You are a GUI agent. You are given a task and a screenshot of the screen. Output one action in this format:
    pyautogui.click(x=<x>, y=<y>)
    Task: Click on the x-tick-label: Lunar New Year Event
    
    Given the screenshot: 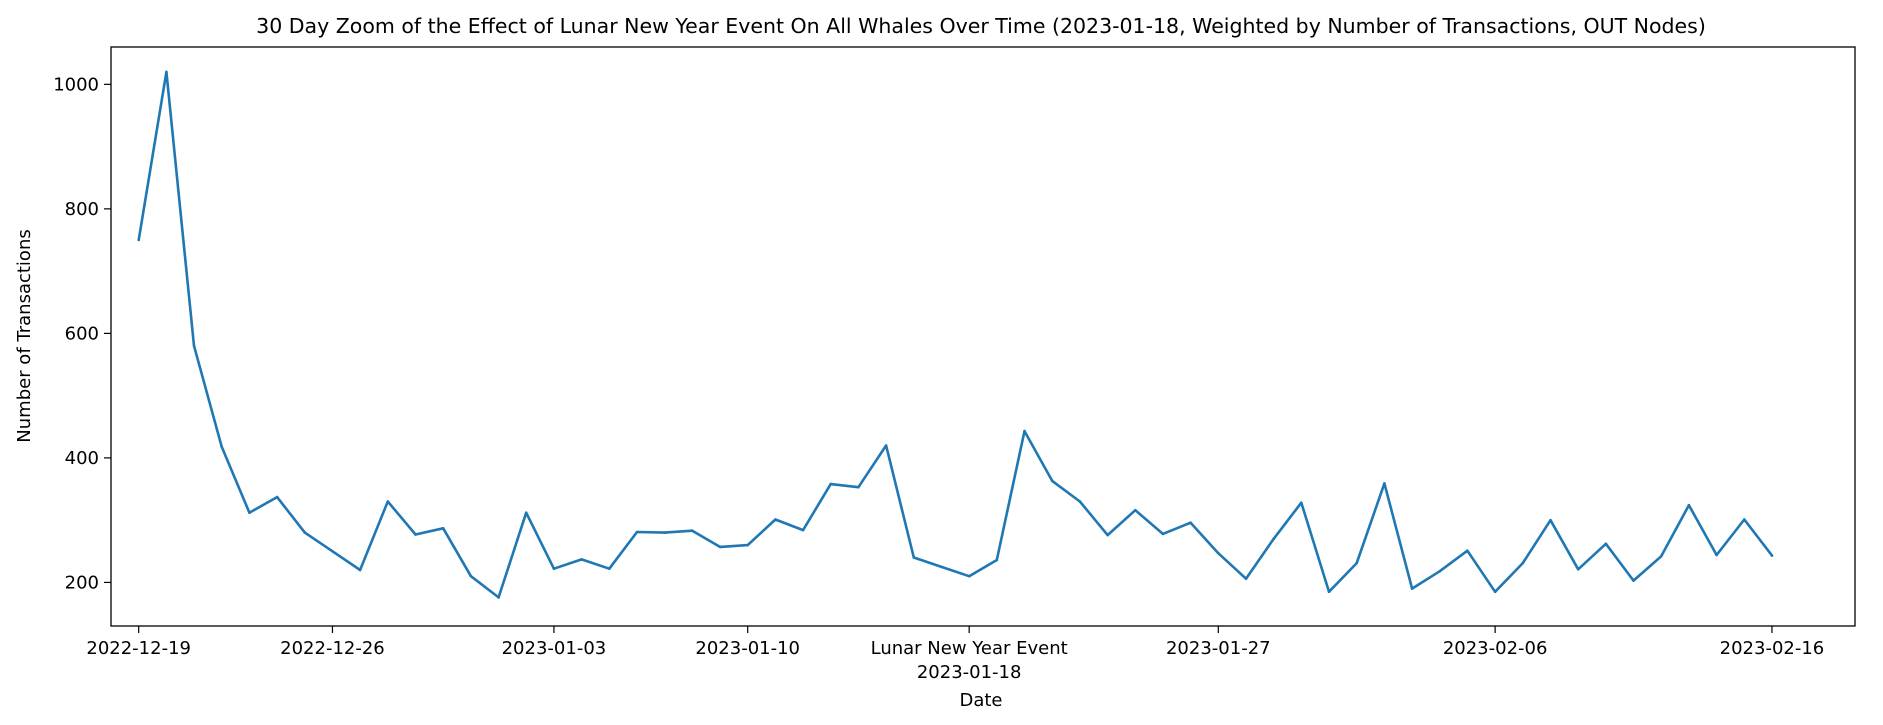 What is the action you would take?
    pyautogui.click(x=969, y=648)
    